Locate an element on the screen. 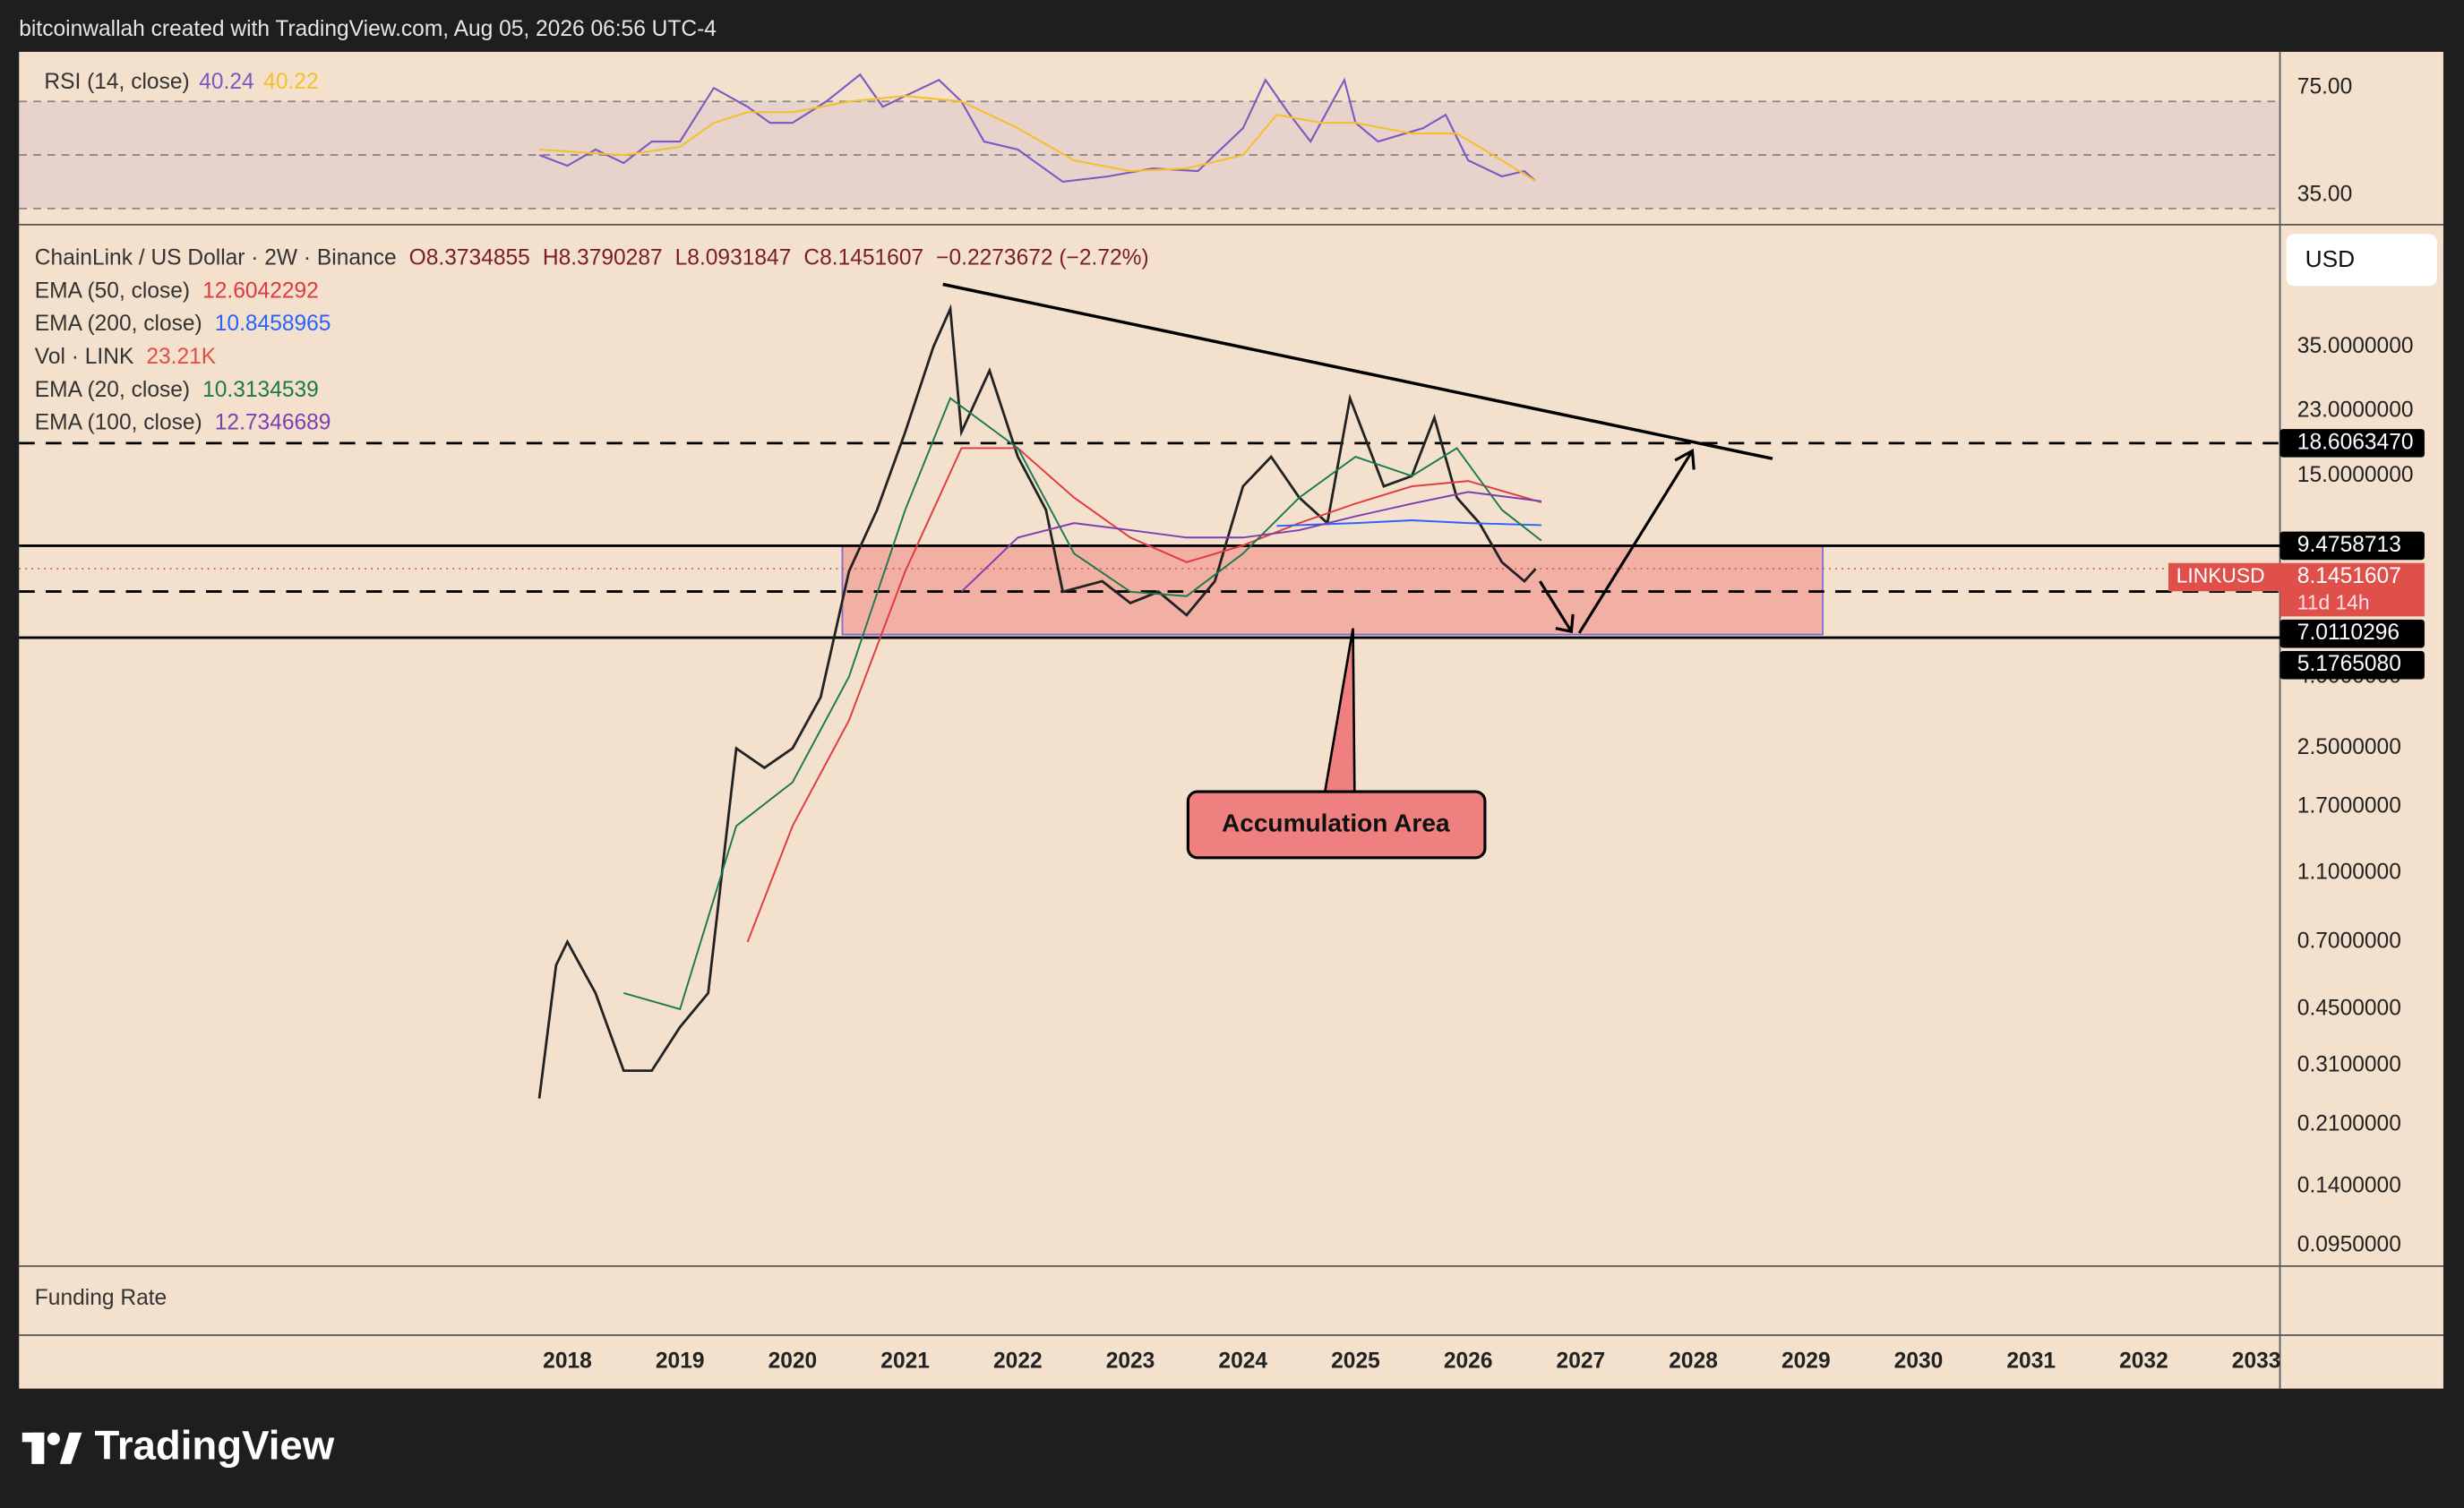 The width and height of the screenshot is (2464, 1508). x-tick-label: 2029 is located at coordinates (1806, 1361).